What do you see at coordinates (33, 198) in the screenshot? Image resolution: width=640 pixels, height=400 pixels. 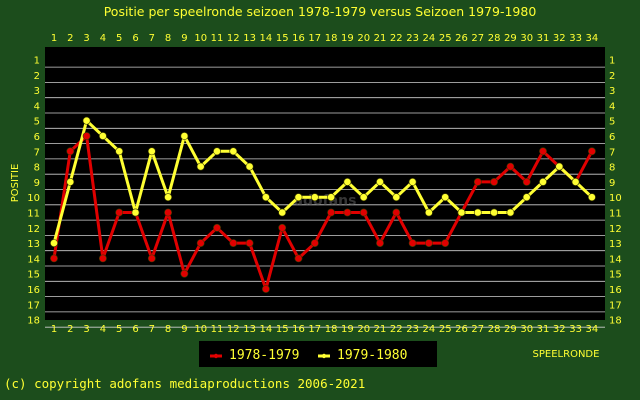 I see `y-tick-label: 10` at bounding box center [33, 198].